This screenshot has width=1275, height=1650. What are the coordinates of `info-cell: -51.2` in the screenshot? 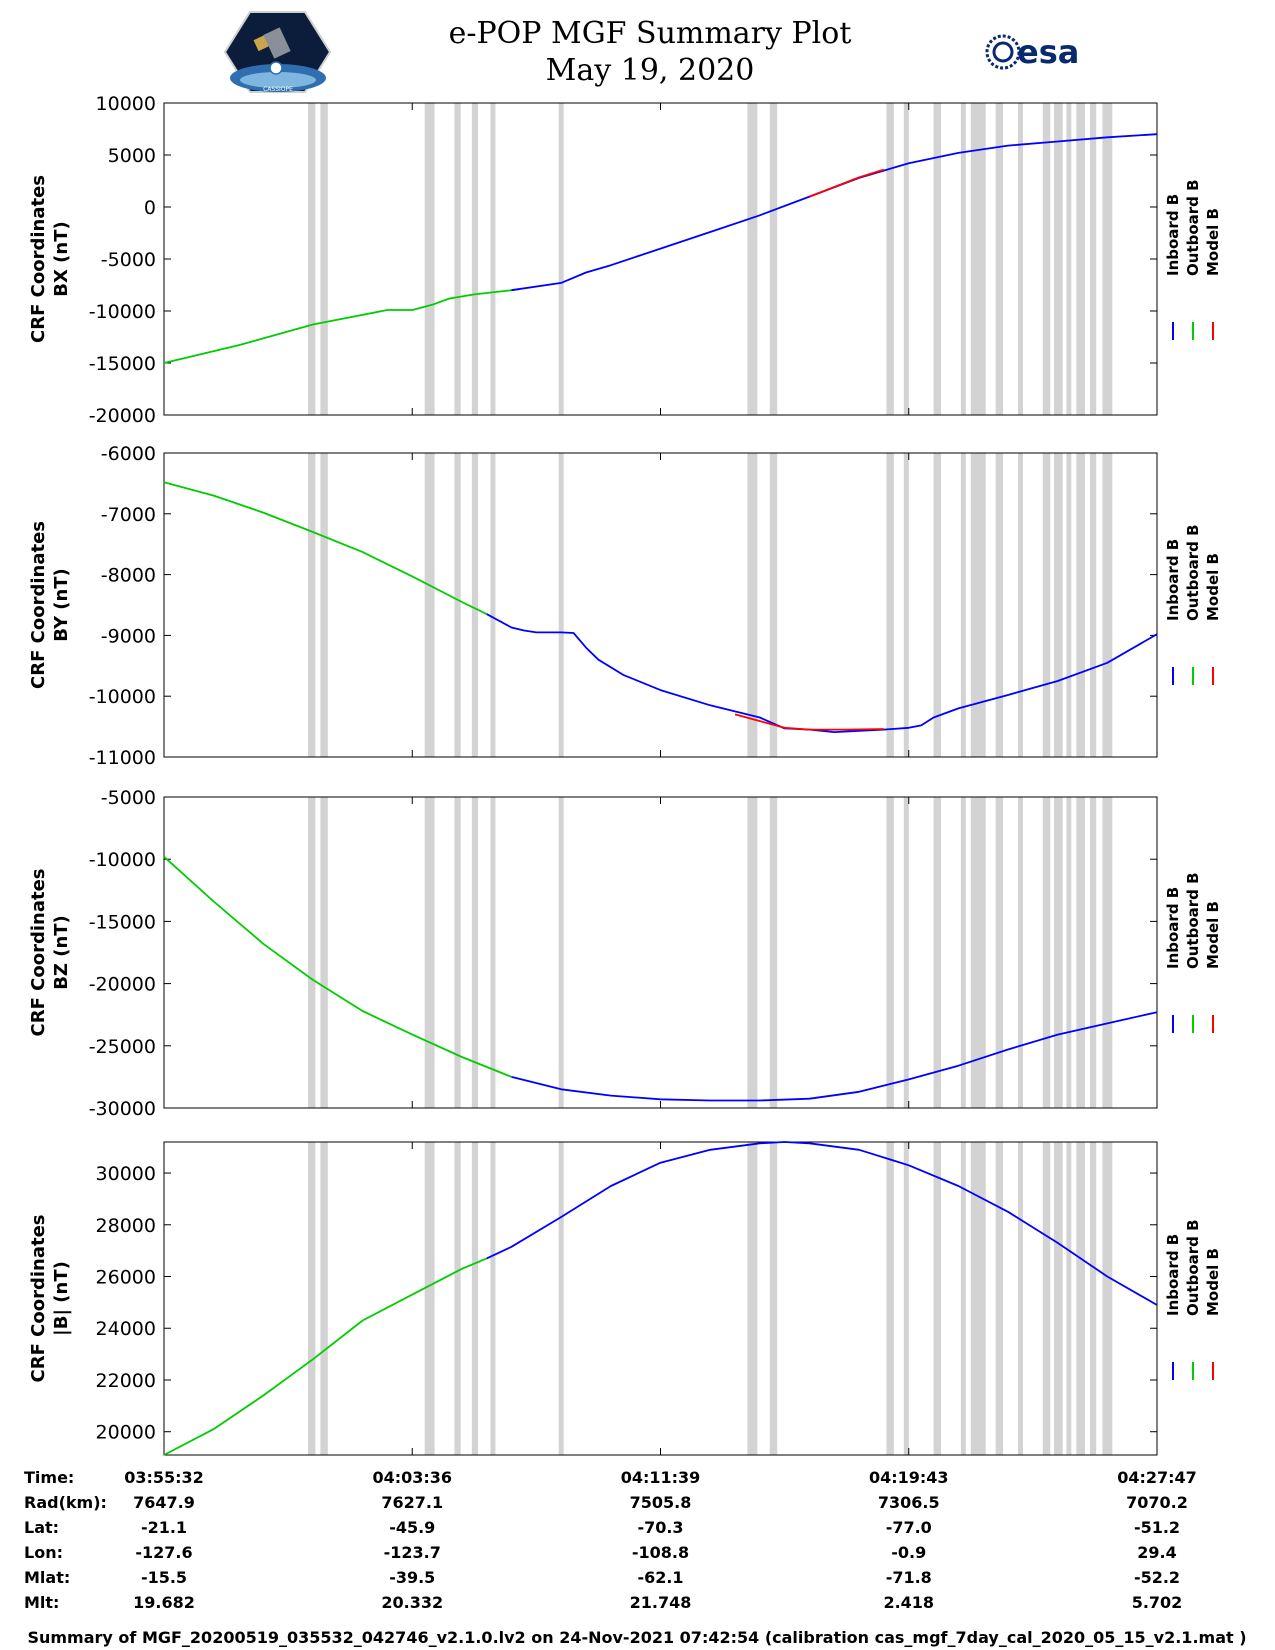 It's located at (1157, 1527).